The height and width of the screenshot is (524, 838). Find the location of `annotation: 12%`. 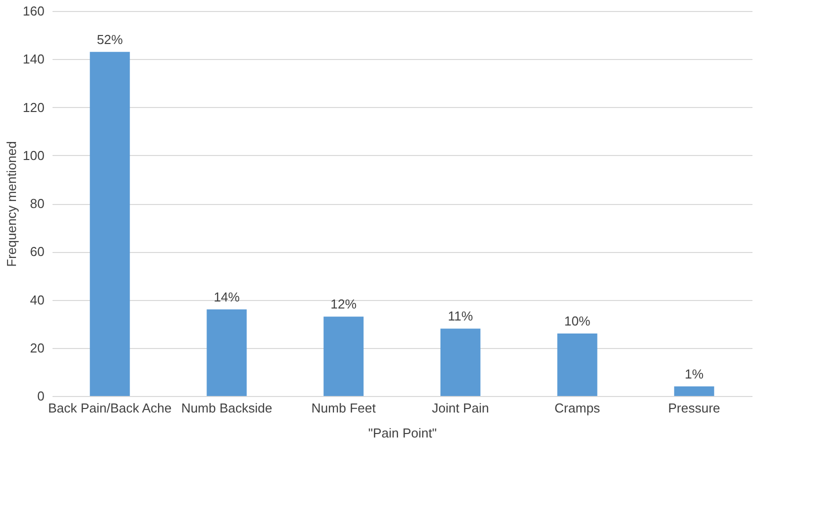

annotation: 12% is located at coordinates (344, 304).